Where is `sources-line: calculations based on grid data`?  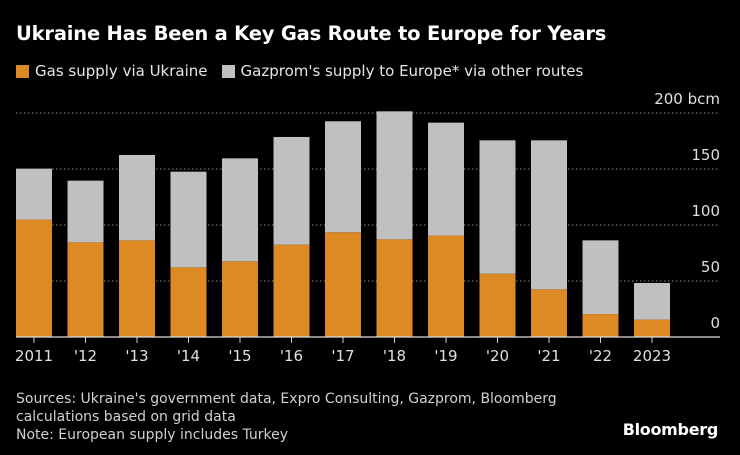 sources-line: calculations based on grid data is located at coordinates (126, 417).